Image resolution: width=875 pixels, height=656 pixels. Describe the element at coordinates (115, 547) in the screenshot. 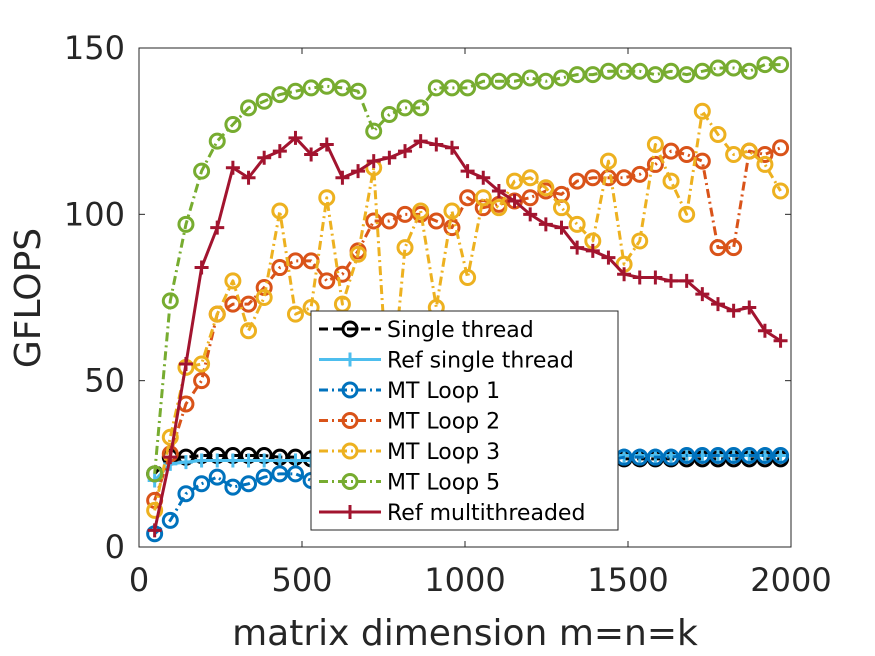

I see `y-tick-label: 0` at that location.